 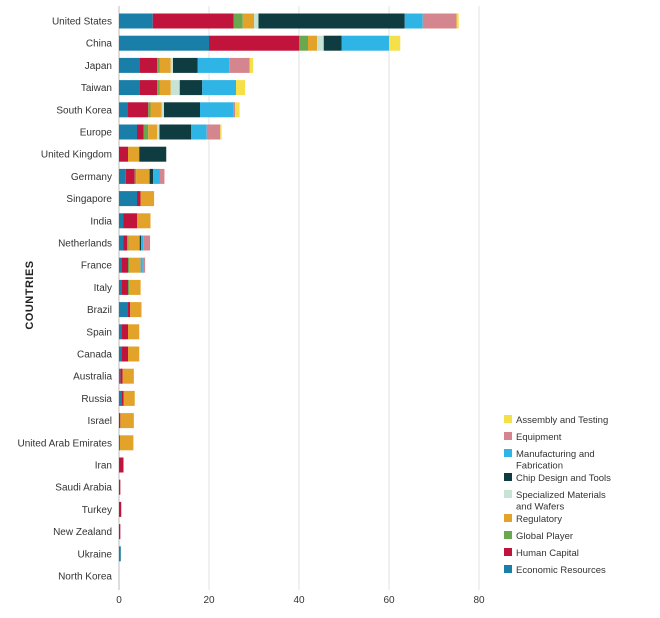 I want to click on bar-segment: Russia — Economic Resources: 0.5, so click(x=120, y=398).